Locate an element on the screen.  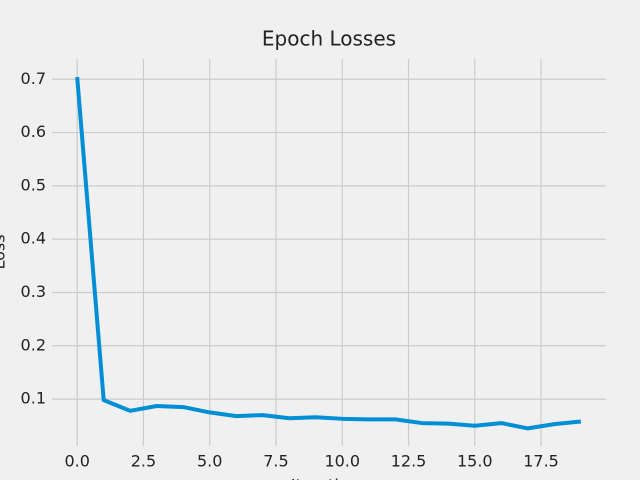
y-tick-label: 0.4 is located at coordinates (33, 238).